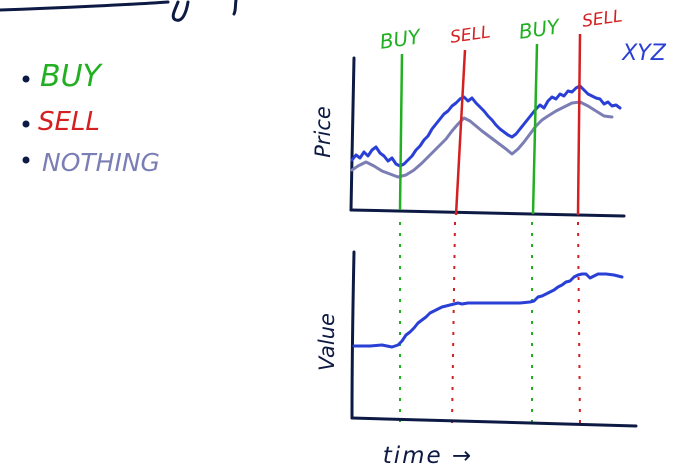 The height and width of the screenshot is (469, 682). What do you see at coordinates (644, 53) in the screenshot?
I see `ticker-label: XYZ` at bounding box center [644, 53].